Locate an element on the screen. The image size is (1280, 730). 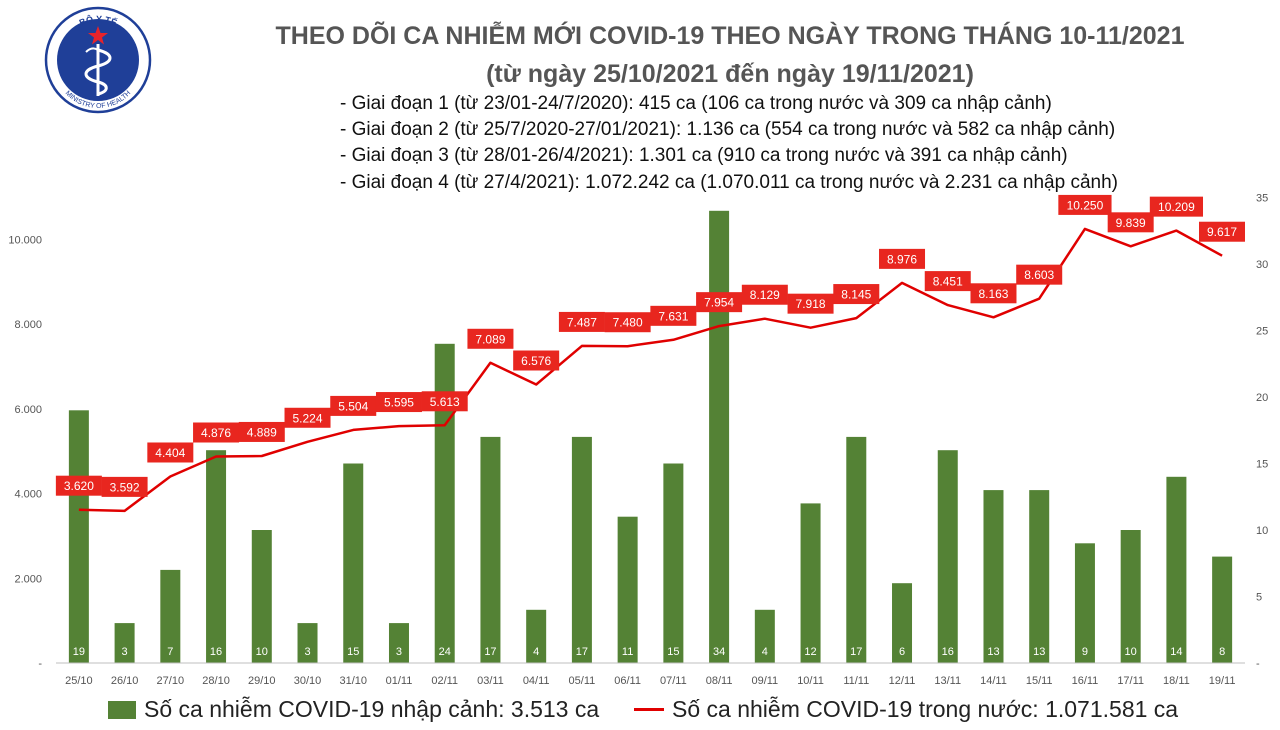
line-value-label: 5.613 is located at coordinates (445, 402).